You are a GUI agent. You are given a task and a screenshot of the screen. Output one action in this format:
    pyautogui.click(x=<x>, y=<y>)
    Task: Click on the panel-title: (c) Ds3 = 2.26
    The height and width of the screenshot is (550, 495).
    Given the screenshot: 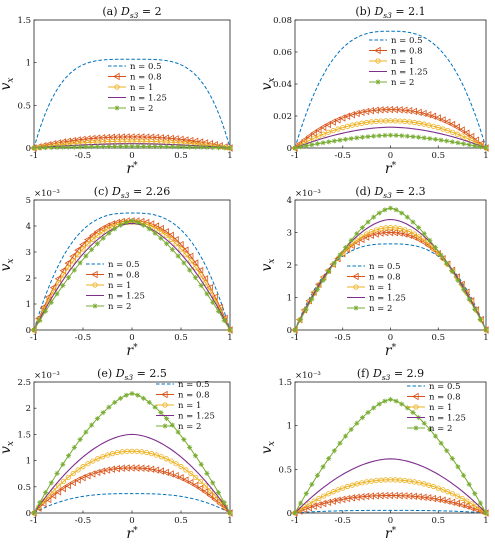 What is the action you would take?
    pyautogui.click(x=132, y=192)
    